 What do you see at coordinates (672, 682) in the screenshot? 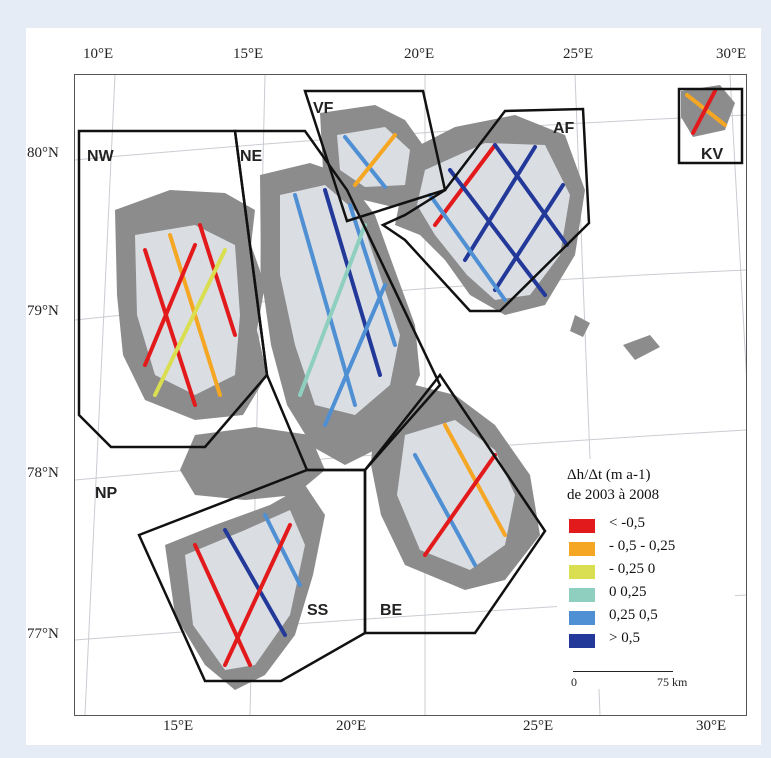
I see `scale-end-label: 75 km` at bounding box center [672, 682].